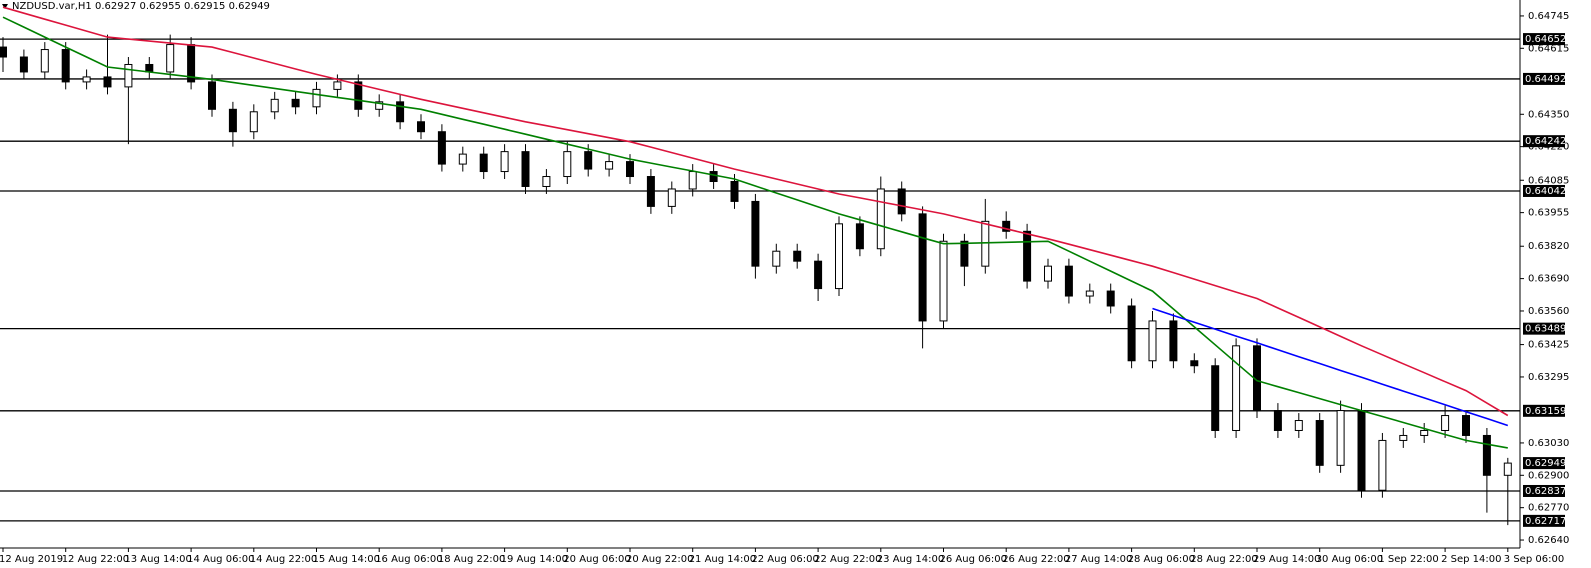 The height and width of the screenshot is (568, 1591). What do you see at coordinates (1471, 559) in the screenshot?
I see `x-tick-label: 2 Sep 14:00` at bounding box center [1471, 559].